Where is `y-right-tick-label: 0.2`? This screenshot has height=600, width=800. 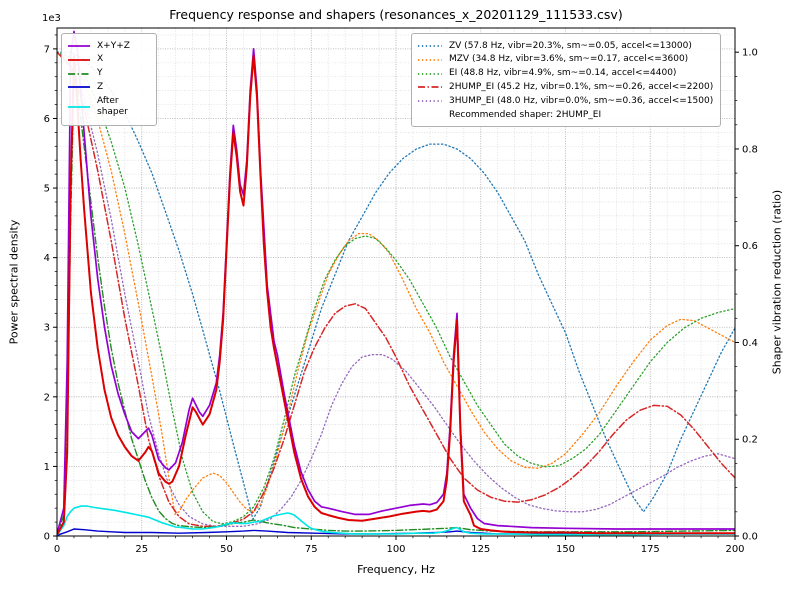
y-right-tick-label: 0.2 is located at coordinates (750, 440).